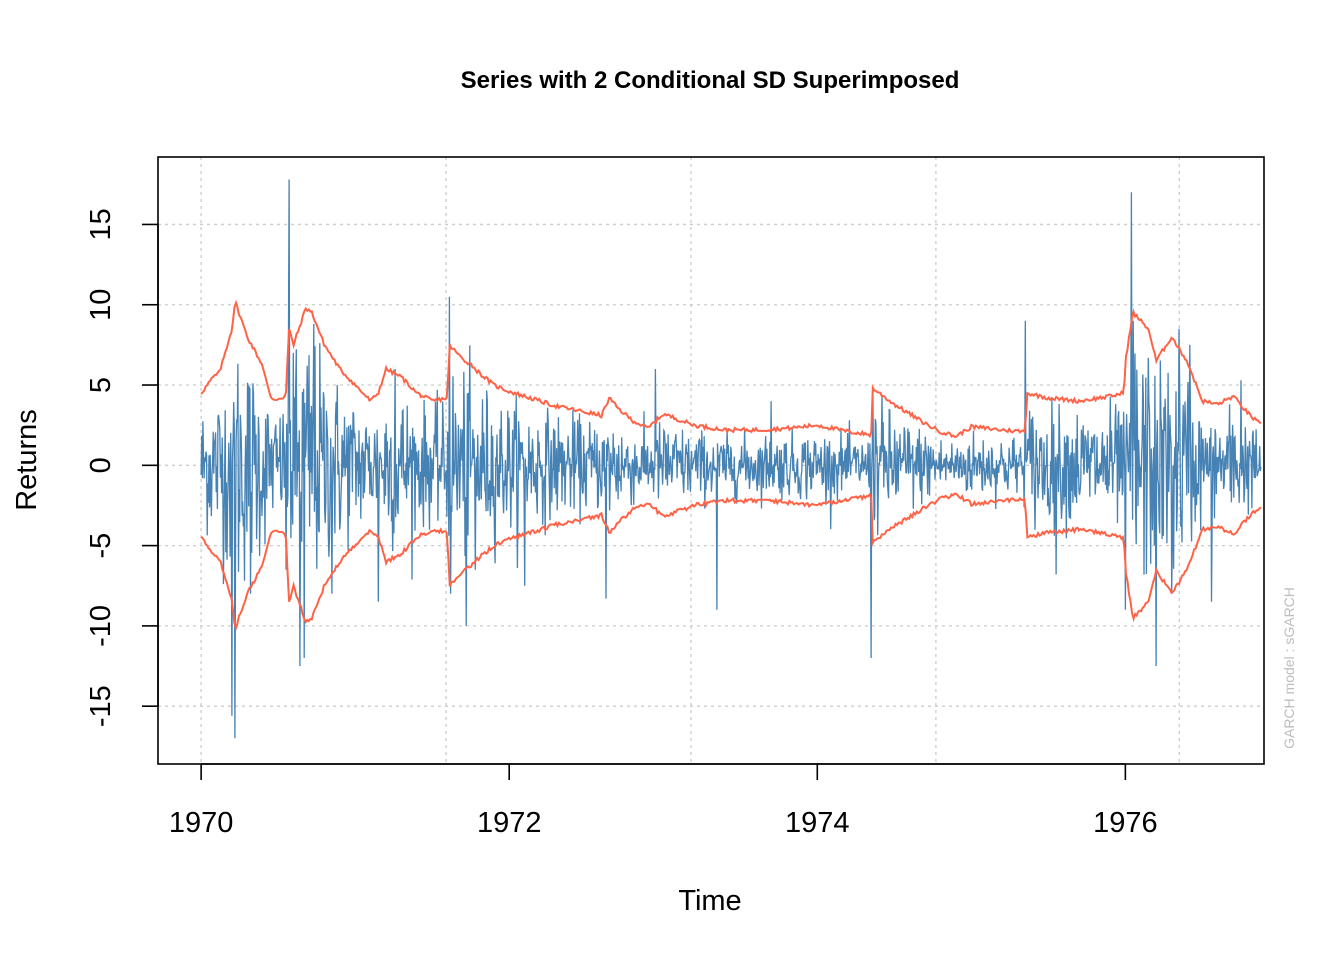 This screenshot has width=1344, height=960. Describe the element at coordinates (101, 626) in the screenshot. I see `y-tick-label: -10` at that location.